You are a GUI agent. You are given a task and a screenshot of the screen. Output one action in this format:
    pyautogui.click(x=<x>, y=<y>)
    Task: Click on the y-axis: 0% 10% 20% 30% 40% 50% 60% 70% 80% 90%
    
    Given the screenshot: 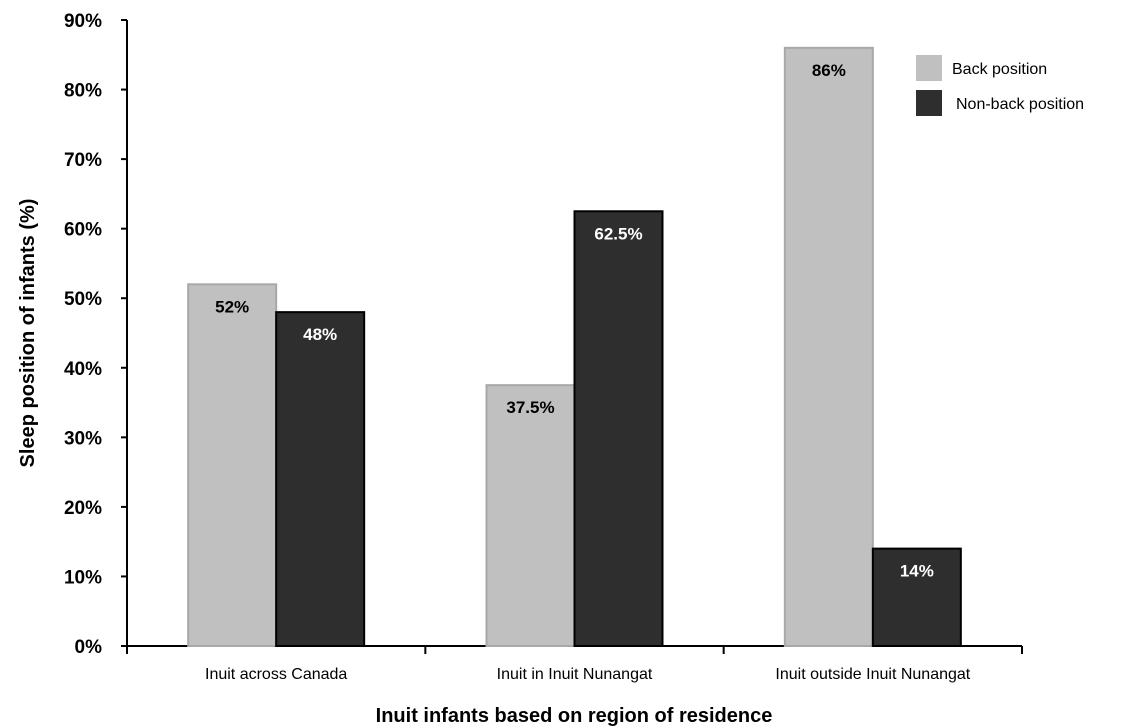 What is the action you would take?
    pyautogui.click(x=96, y=334)
    